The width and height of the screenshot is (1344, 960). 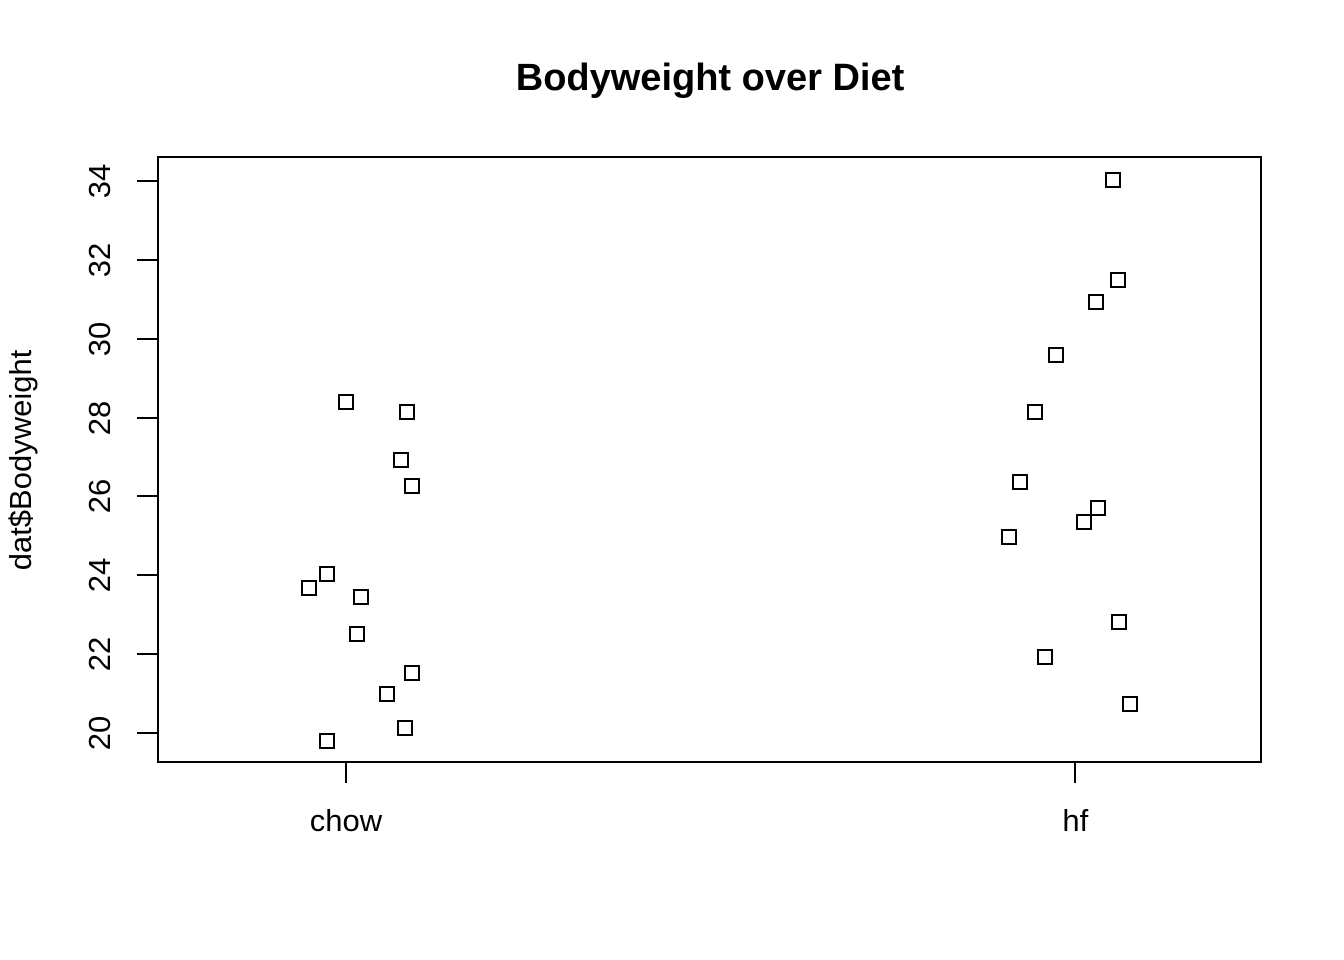 I want to click on y-tick-label: 24, so click(x=99, y=575).